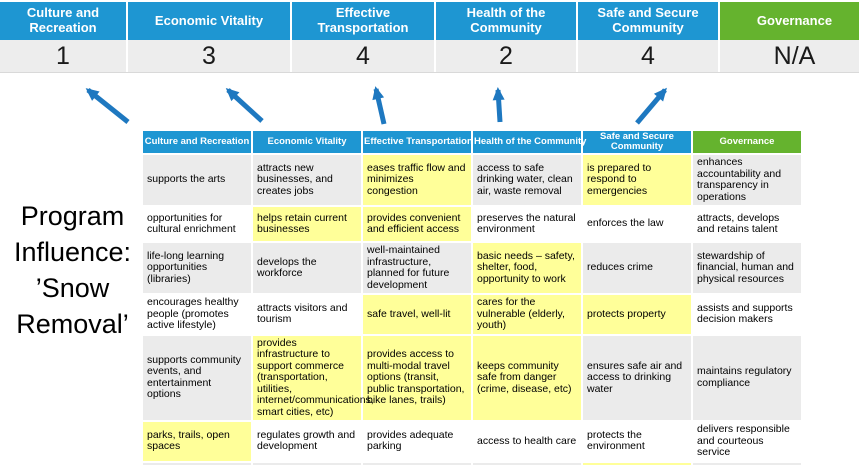 The image size is (859, 465). What do you see at coordinates (363, 56) in the screenshot?
I see `summary-score-effective-transportation: 4` at bounding box center [363, 56].